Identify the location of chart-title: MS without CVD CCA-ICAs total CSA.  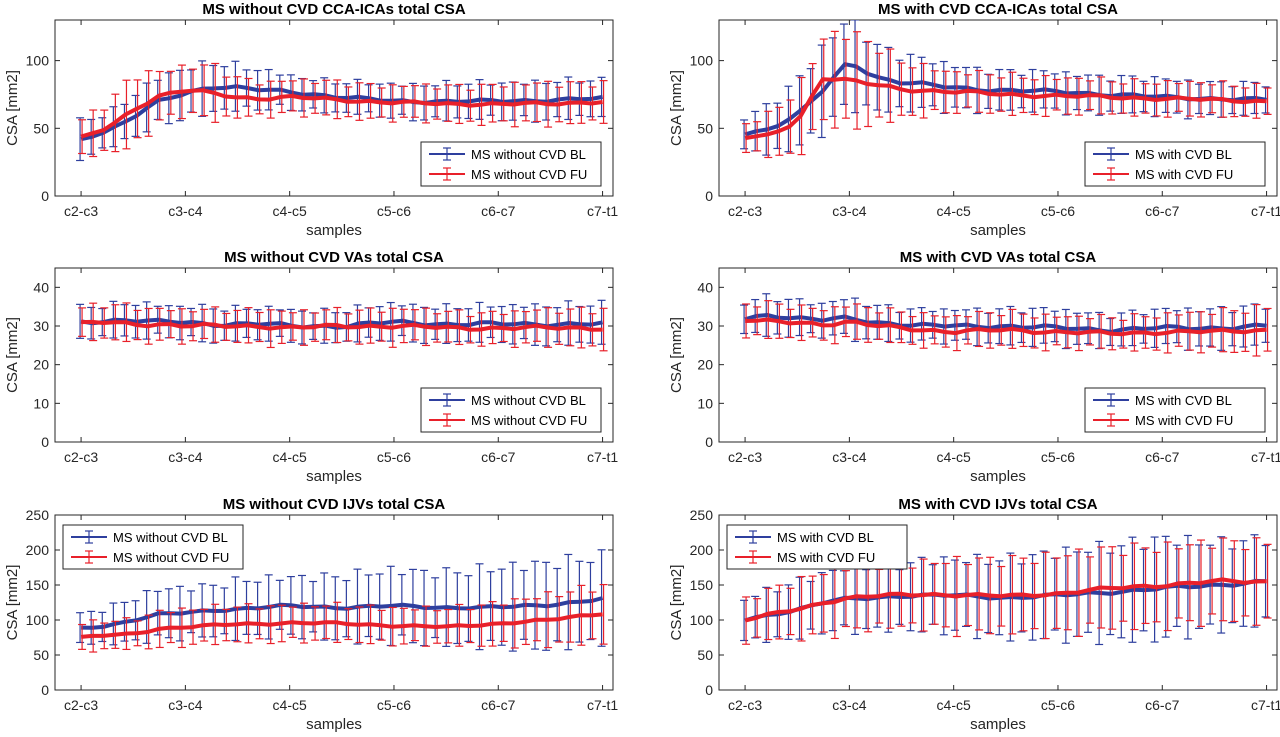
(333, 9).